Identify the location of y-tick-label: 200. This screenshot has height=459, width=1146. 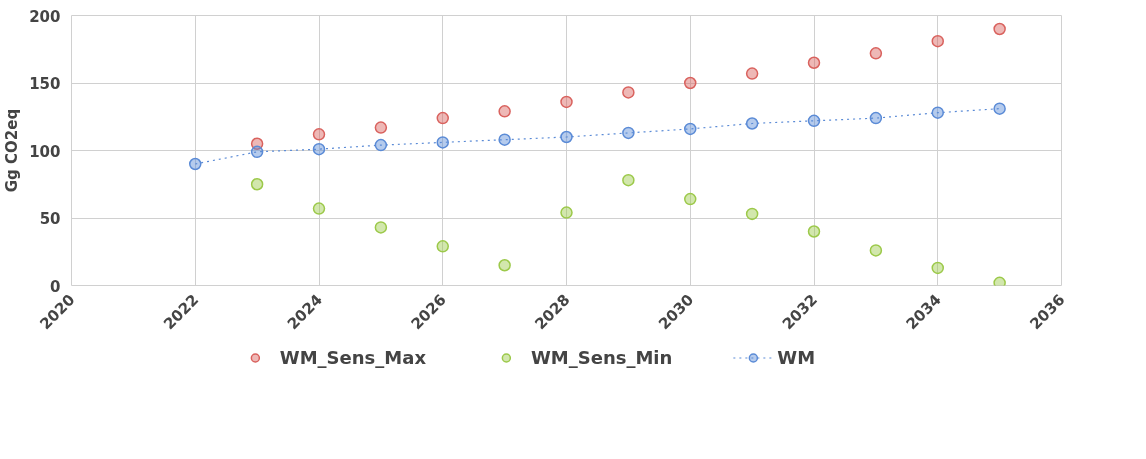
(45, 16).